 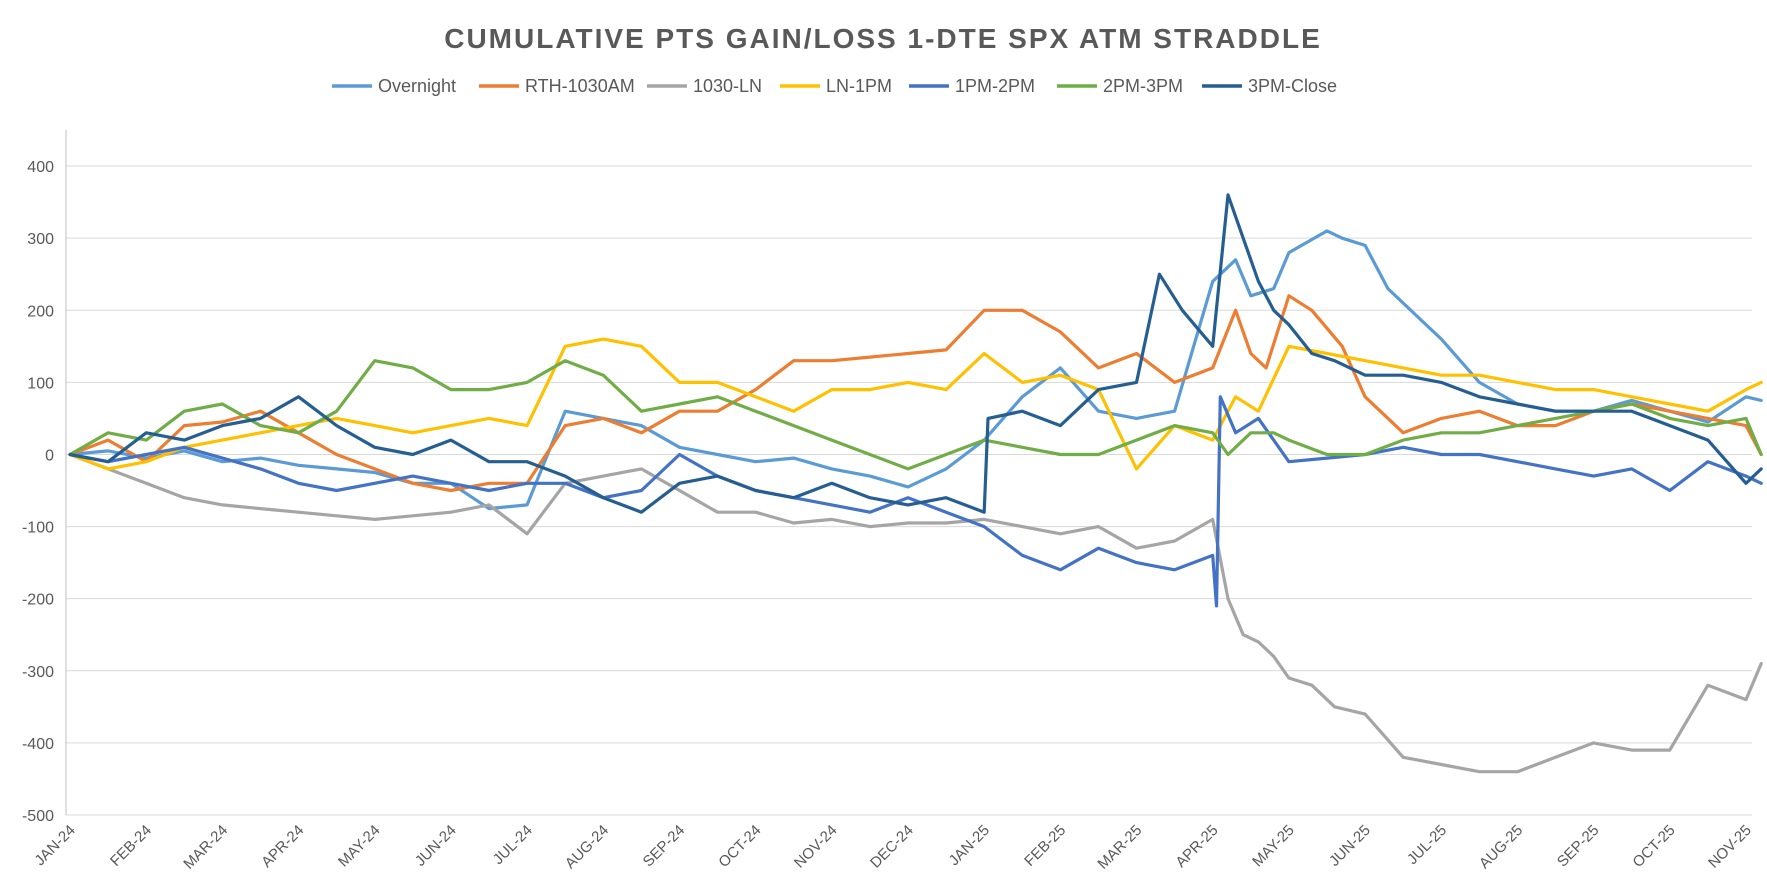 What do you see at coordinates (859, 86) in the screenshot?
I see `legend-label: LN-1PM` at bounding box center [859, 86].